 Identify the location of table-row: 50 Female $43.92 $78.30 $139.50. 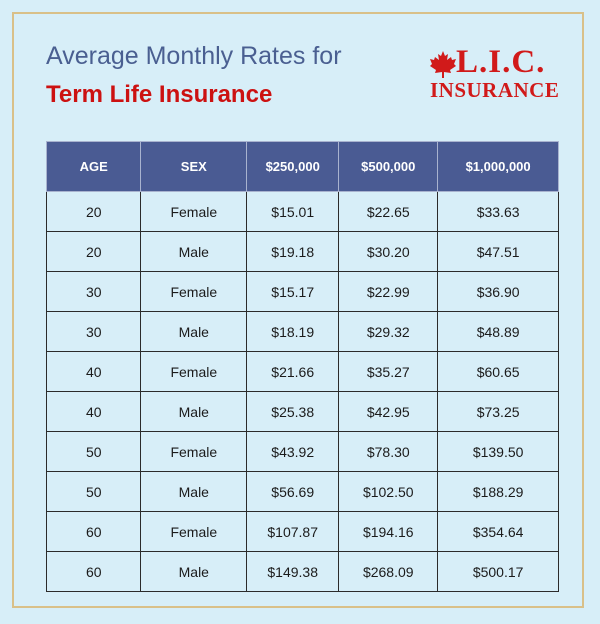
(302, 451).